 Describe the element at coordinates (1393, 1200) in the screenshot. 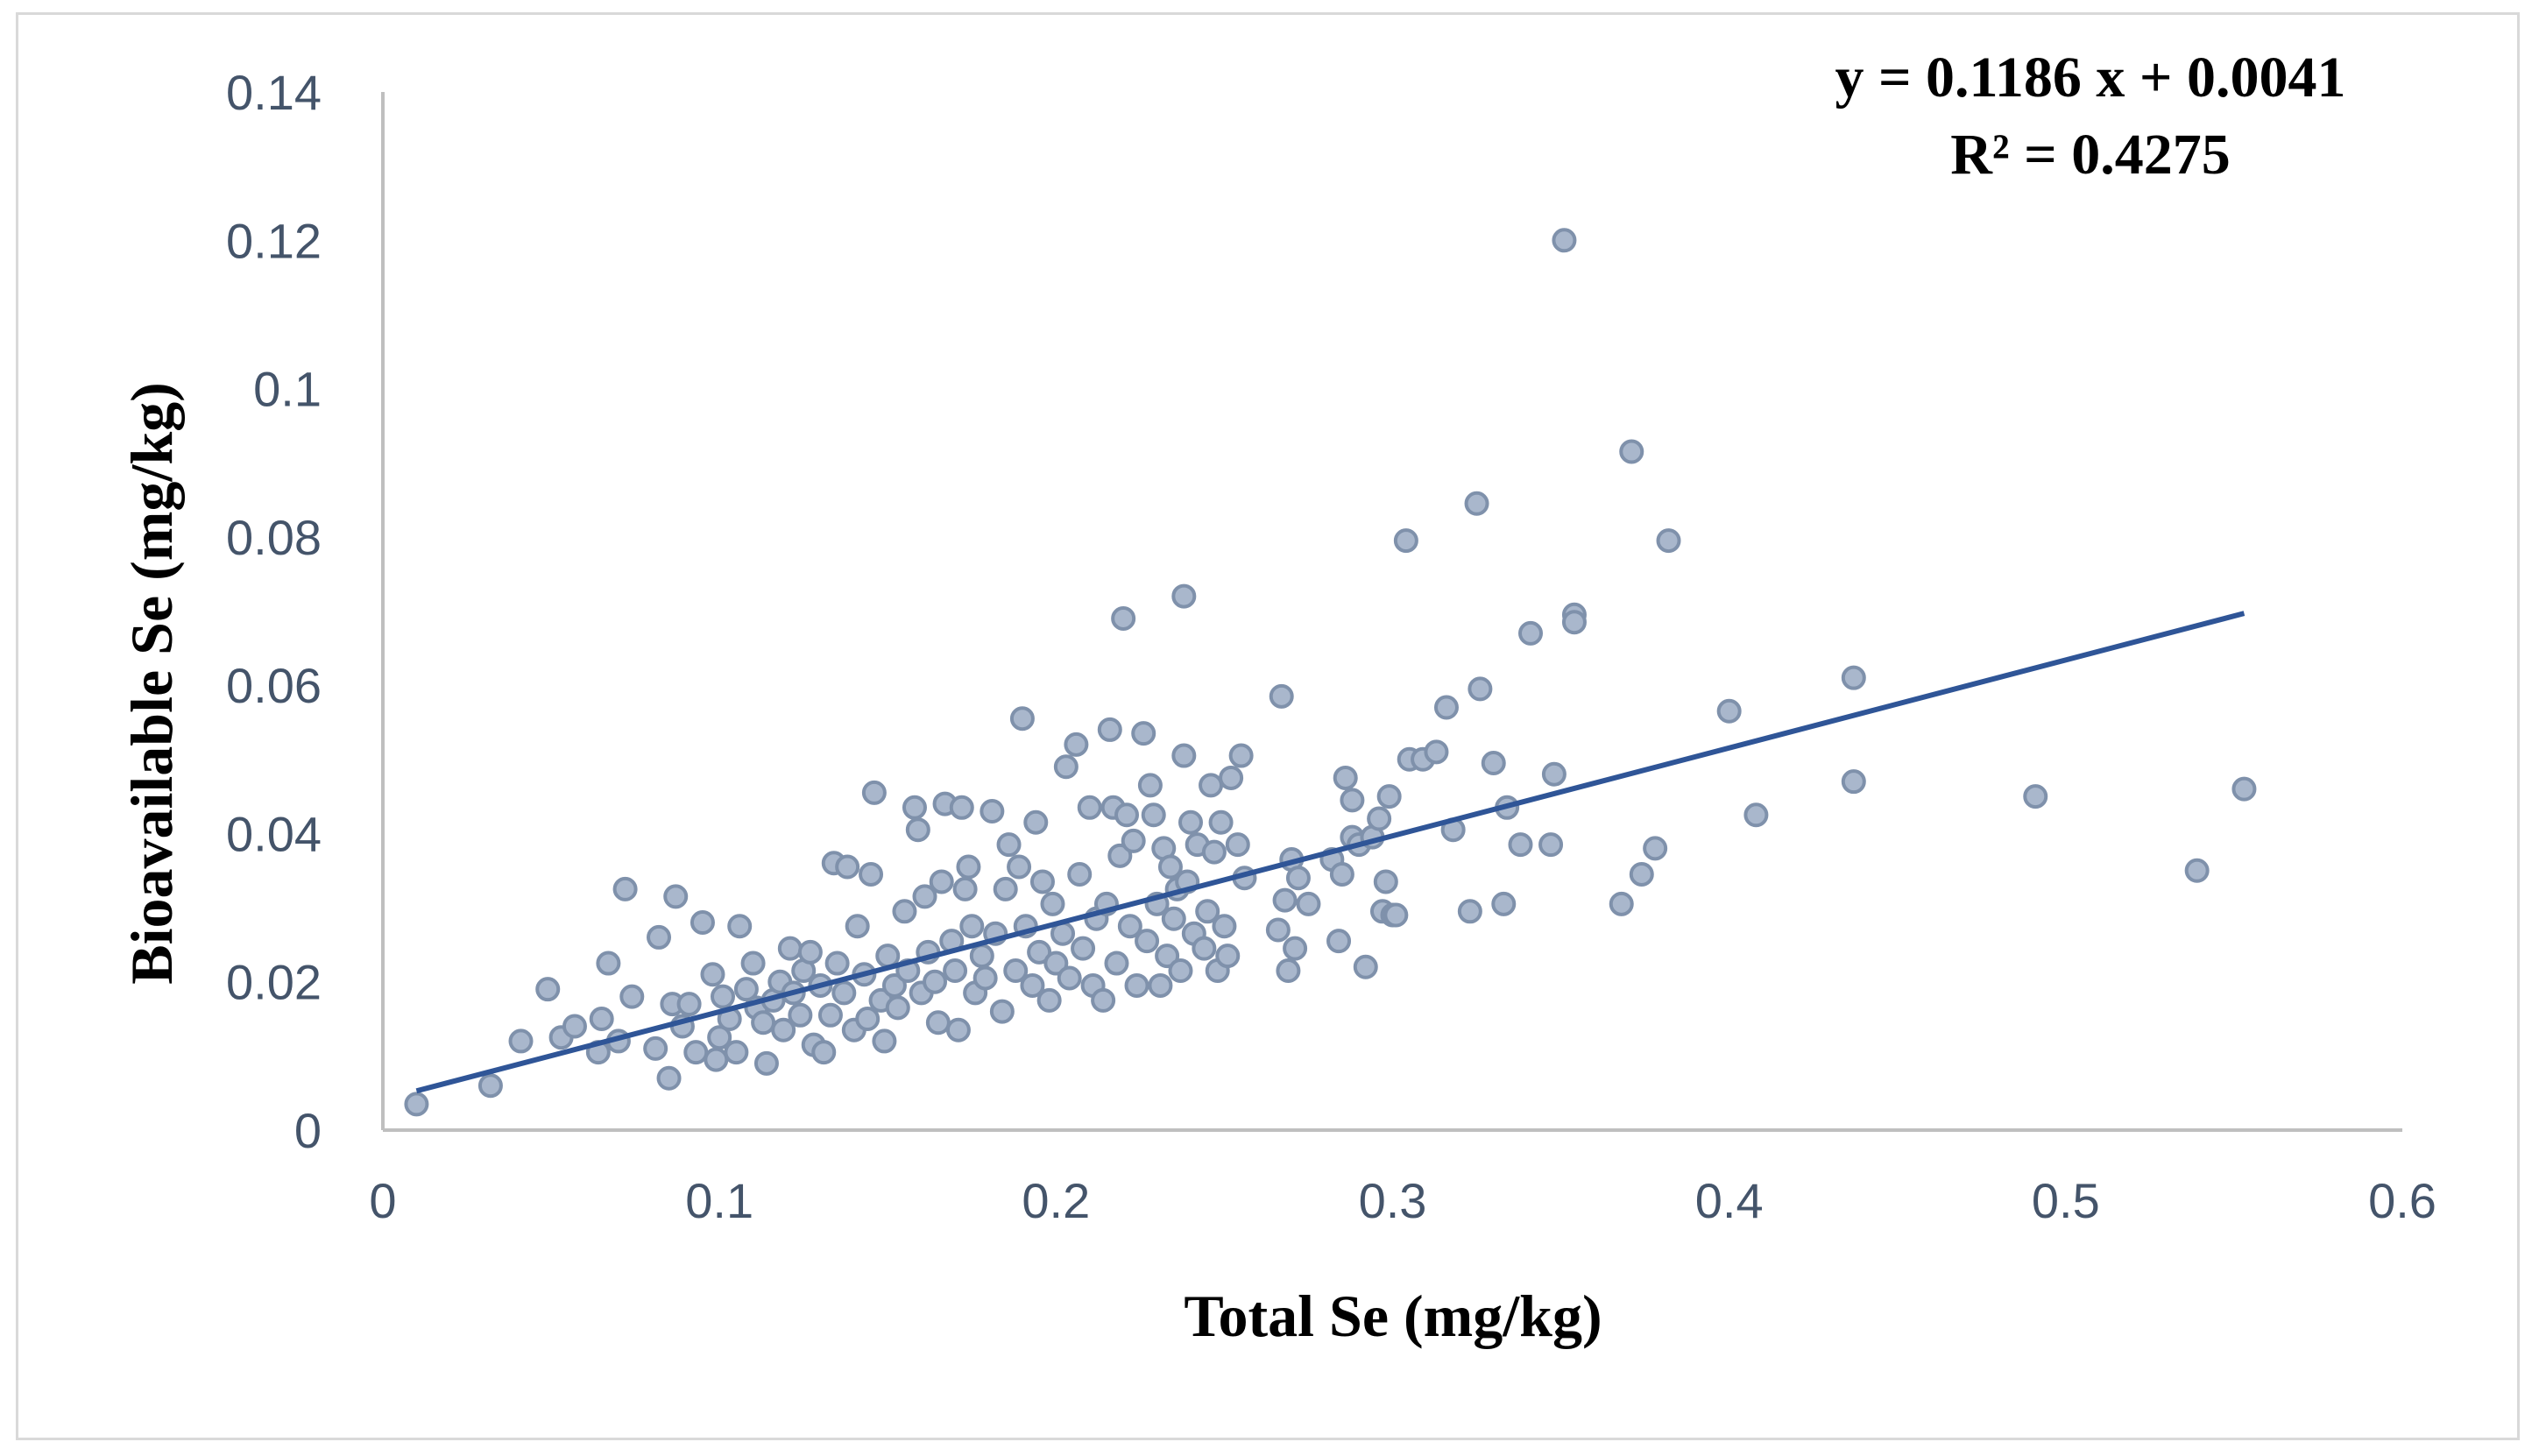

I see `x-tick-label: 0.3` at that location.